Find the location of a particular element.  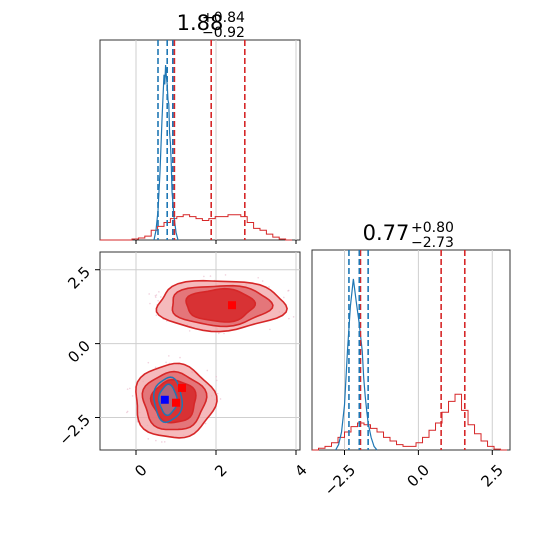

hist-param2-frame is located at coordinates (411, 350).